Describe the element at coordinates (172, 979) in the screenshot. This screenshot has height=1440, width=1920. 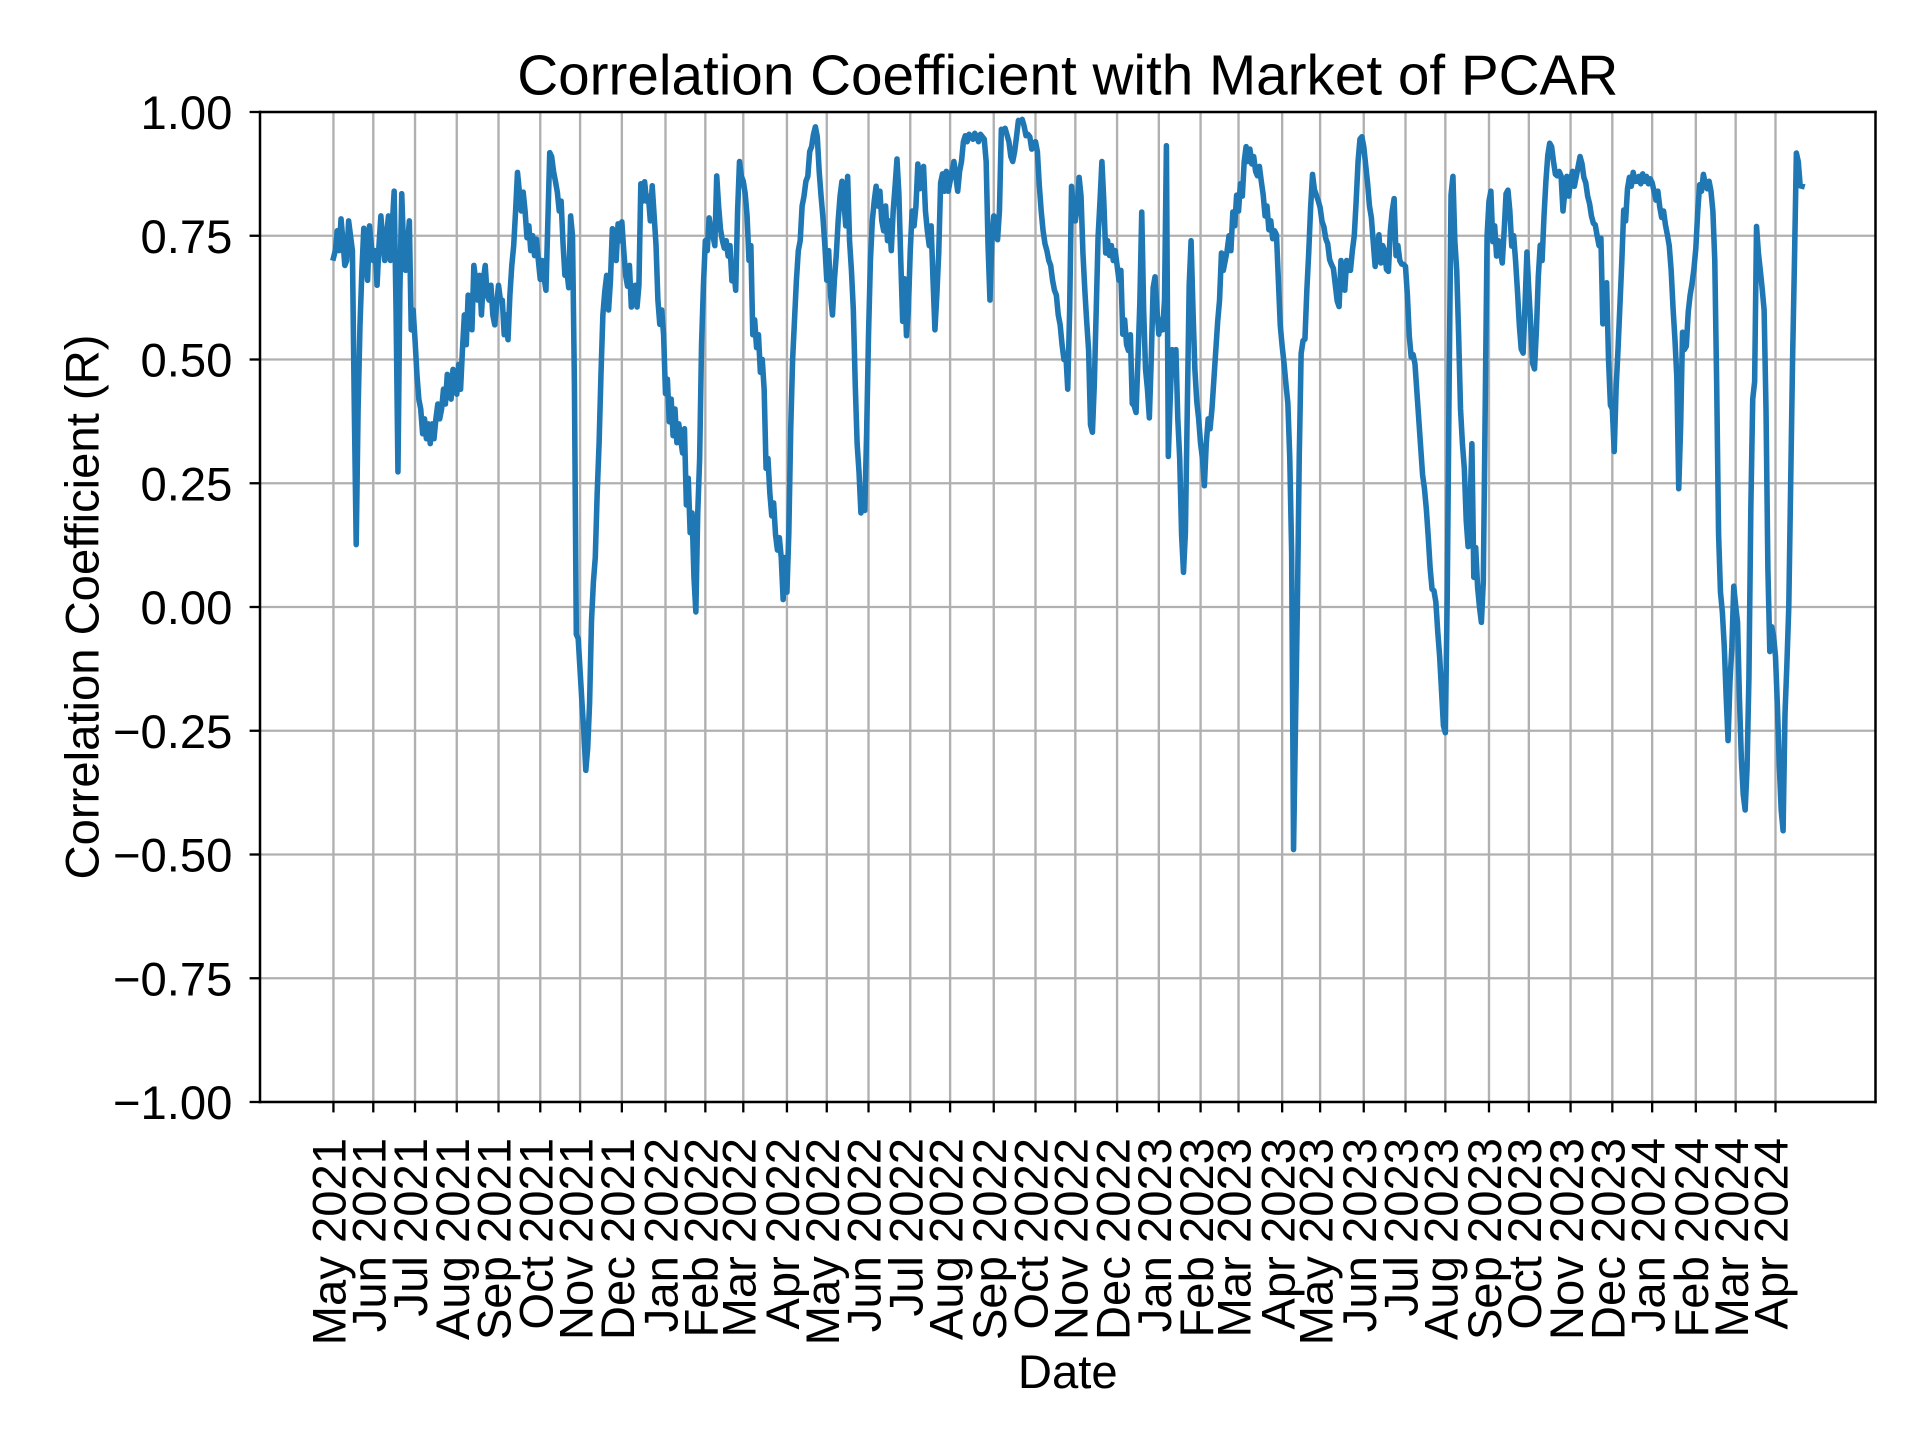
I see `svg-text: −0.75` at that location.